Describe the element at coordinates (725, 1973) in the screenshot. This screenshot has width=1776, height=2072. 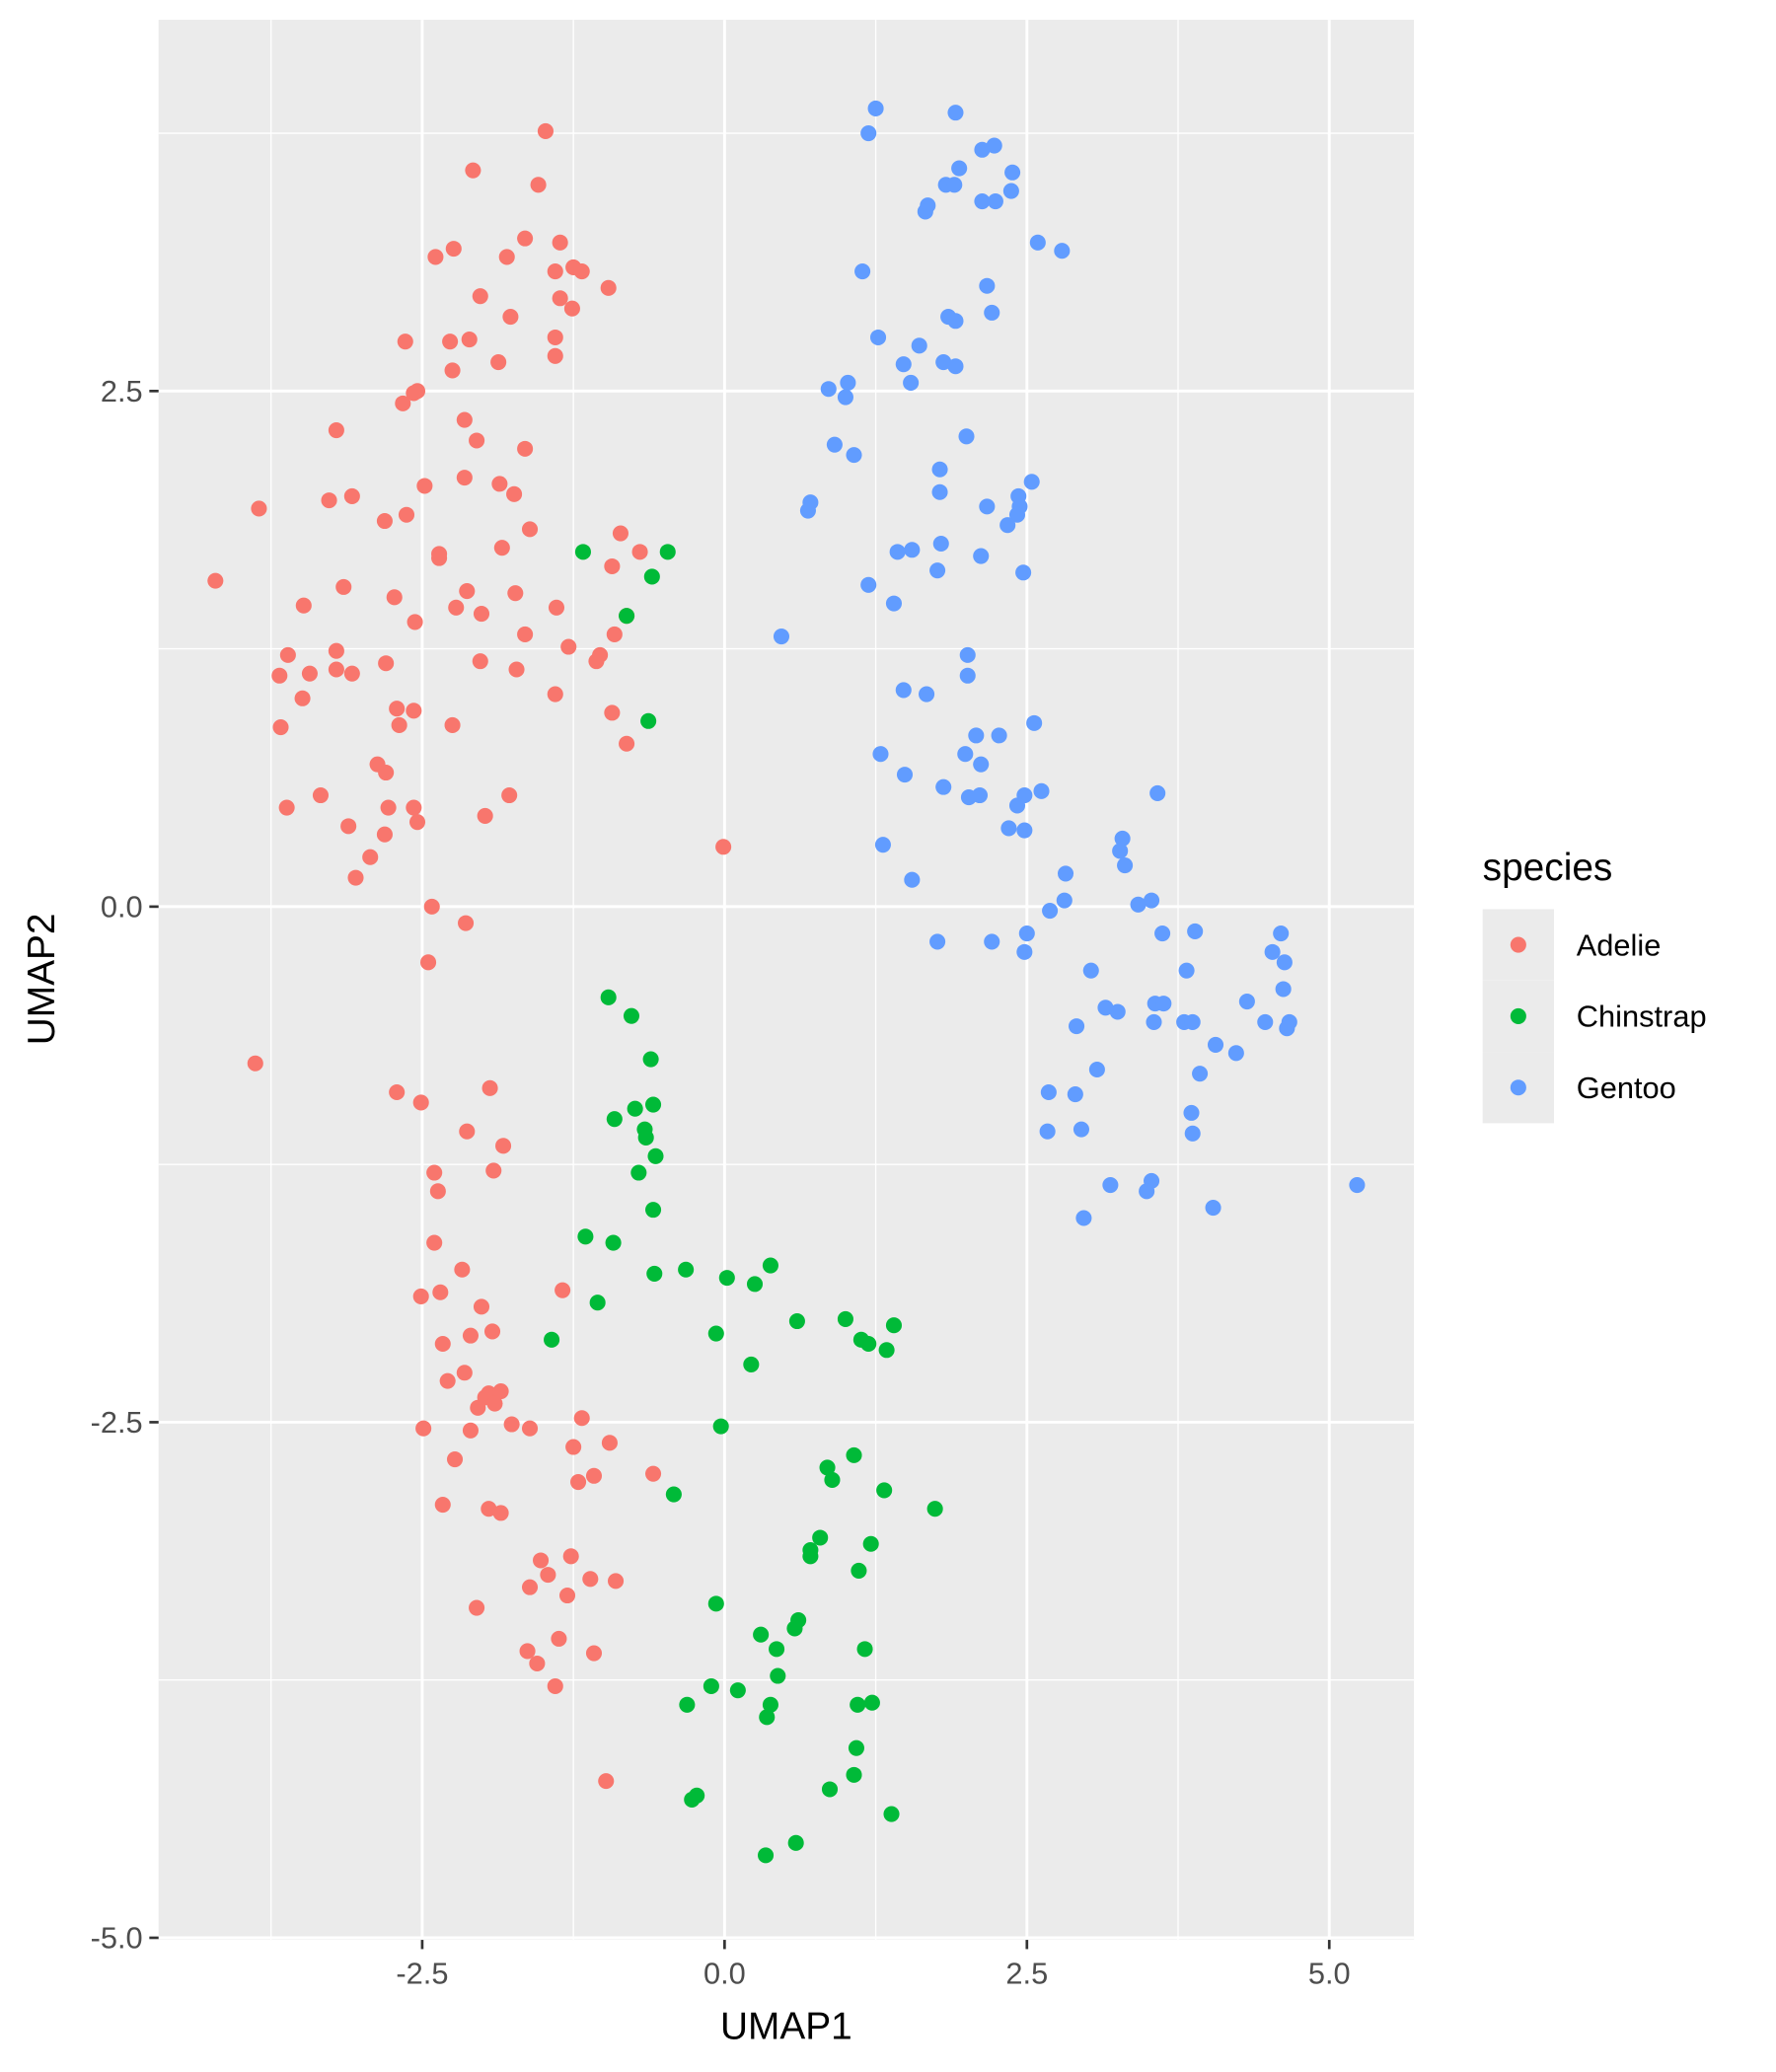
I see `x-tick-label: 0.0` at that location.